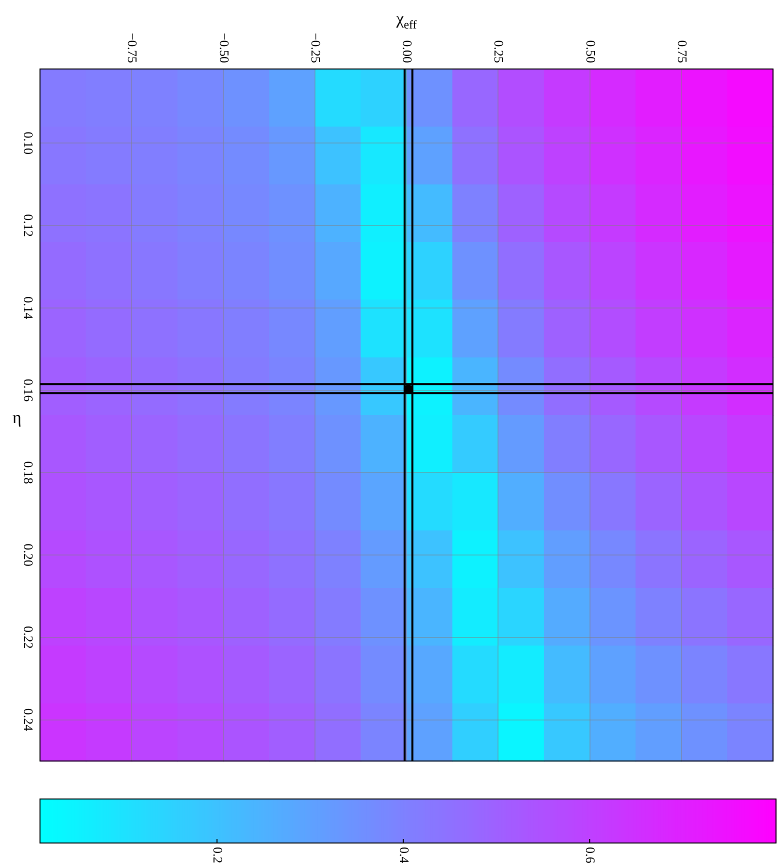 Image resolution: width=783 pixels, height=867 pixels. Describe the element at coordinates (132, 47) in the screenshot. I see `x-tick-label: −0.75` at that location.